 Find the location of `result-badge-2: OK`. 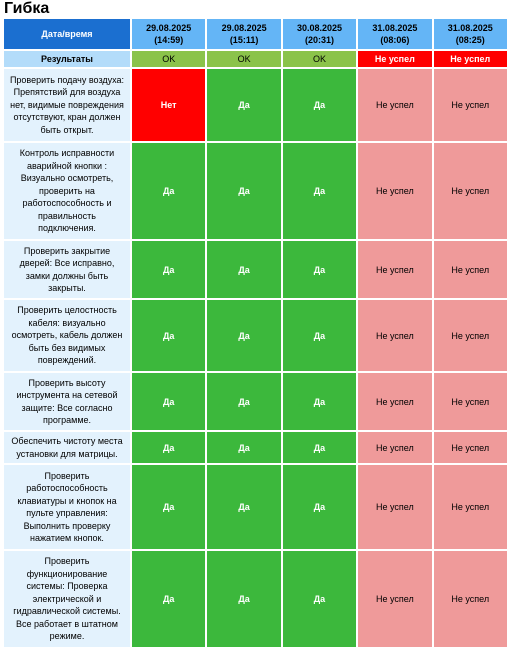

result-badge-2: OK is located at coordinates (244, 59).